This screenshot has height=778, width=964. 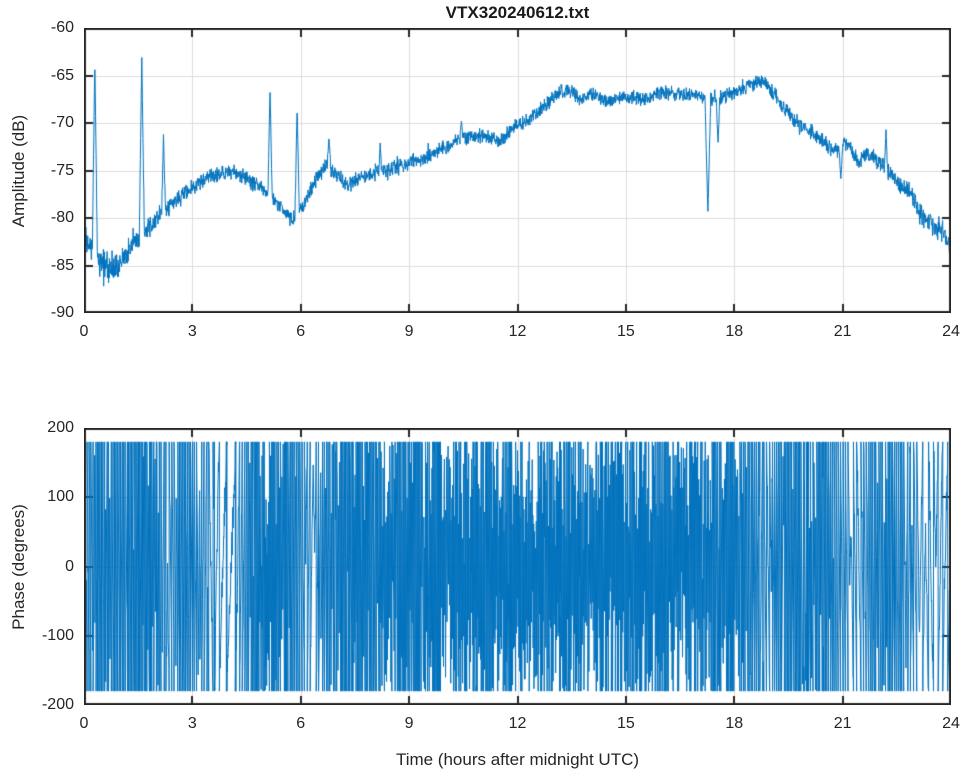 I want to click on amplitude-y-tick-label: -90, so click(x=62, y=312).